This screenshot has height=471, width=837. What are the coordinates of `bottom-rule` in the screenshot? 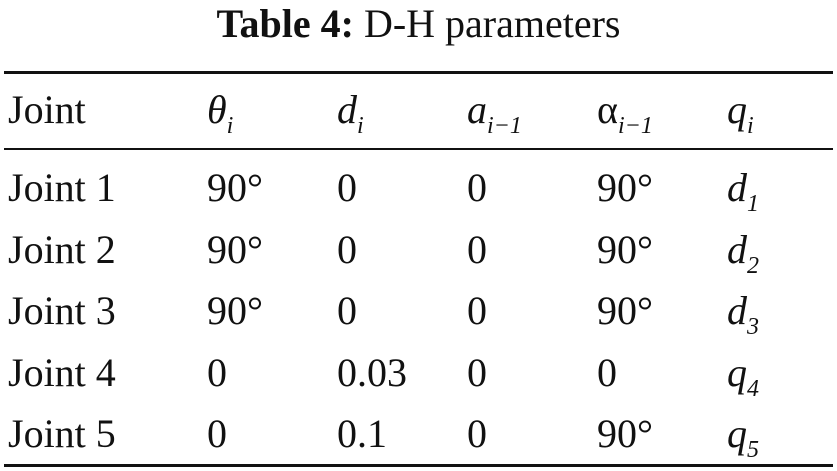 It's located at (418, 465).